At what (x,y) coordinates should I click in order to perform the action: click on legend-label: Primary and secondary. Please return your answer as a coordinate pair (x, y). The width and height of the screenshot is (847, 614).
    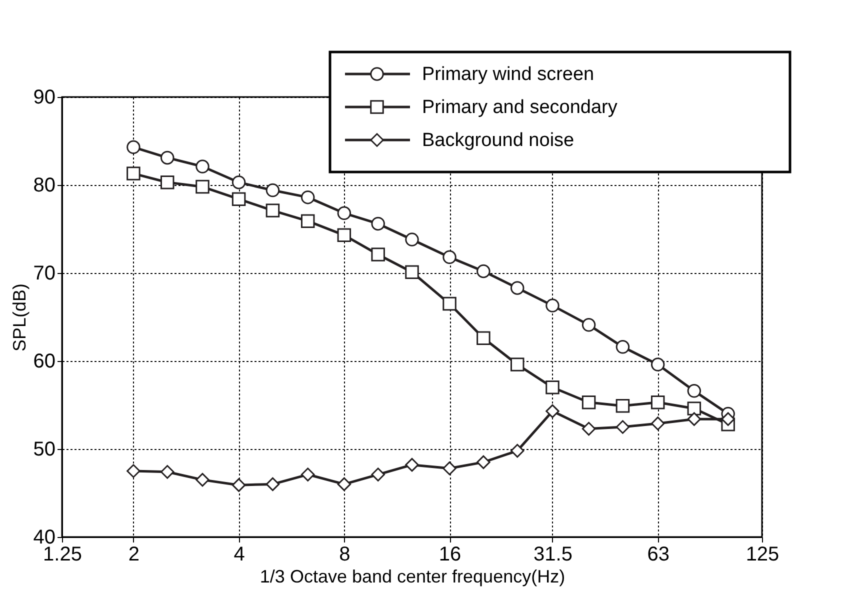
    Looking at the image, I should click on (520, 107).